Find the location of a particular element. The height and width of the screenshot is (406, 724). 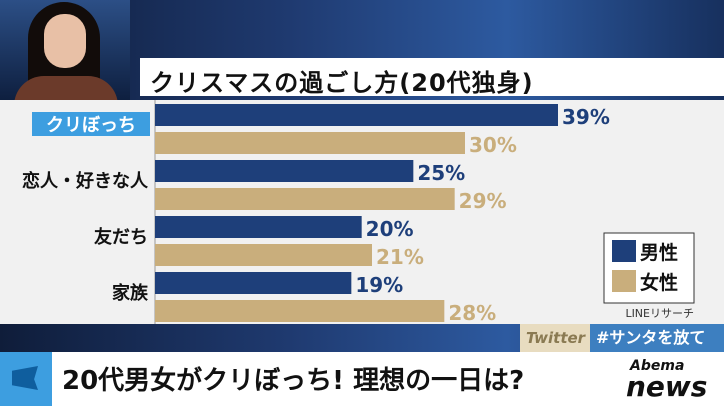

category-label: クリぼっち is located at coordinates (91, 125).